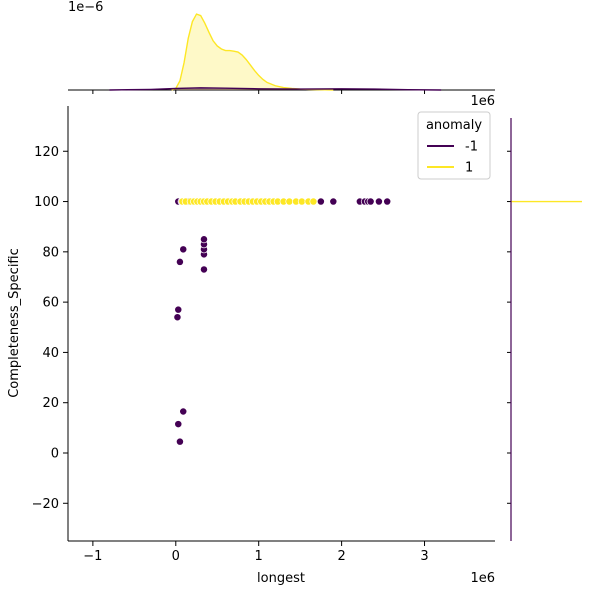 The width and height of the screenshot is (600, 600). What do you see at coordinates (482, 101) in the screenshot?
I see `main-top-offset-text: 1e6` at bounding box center [482, 101].